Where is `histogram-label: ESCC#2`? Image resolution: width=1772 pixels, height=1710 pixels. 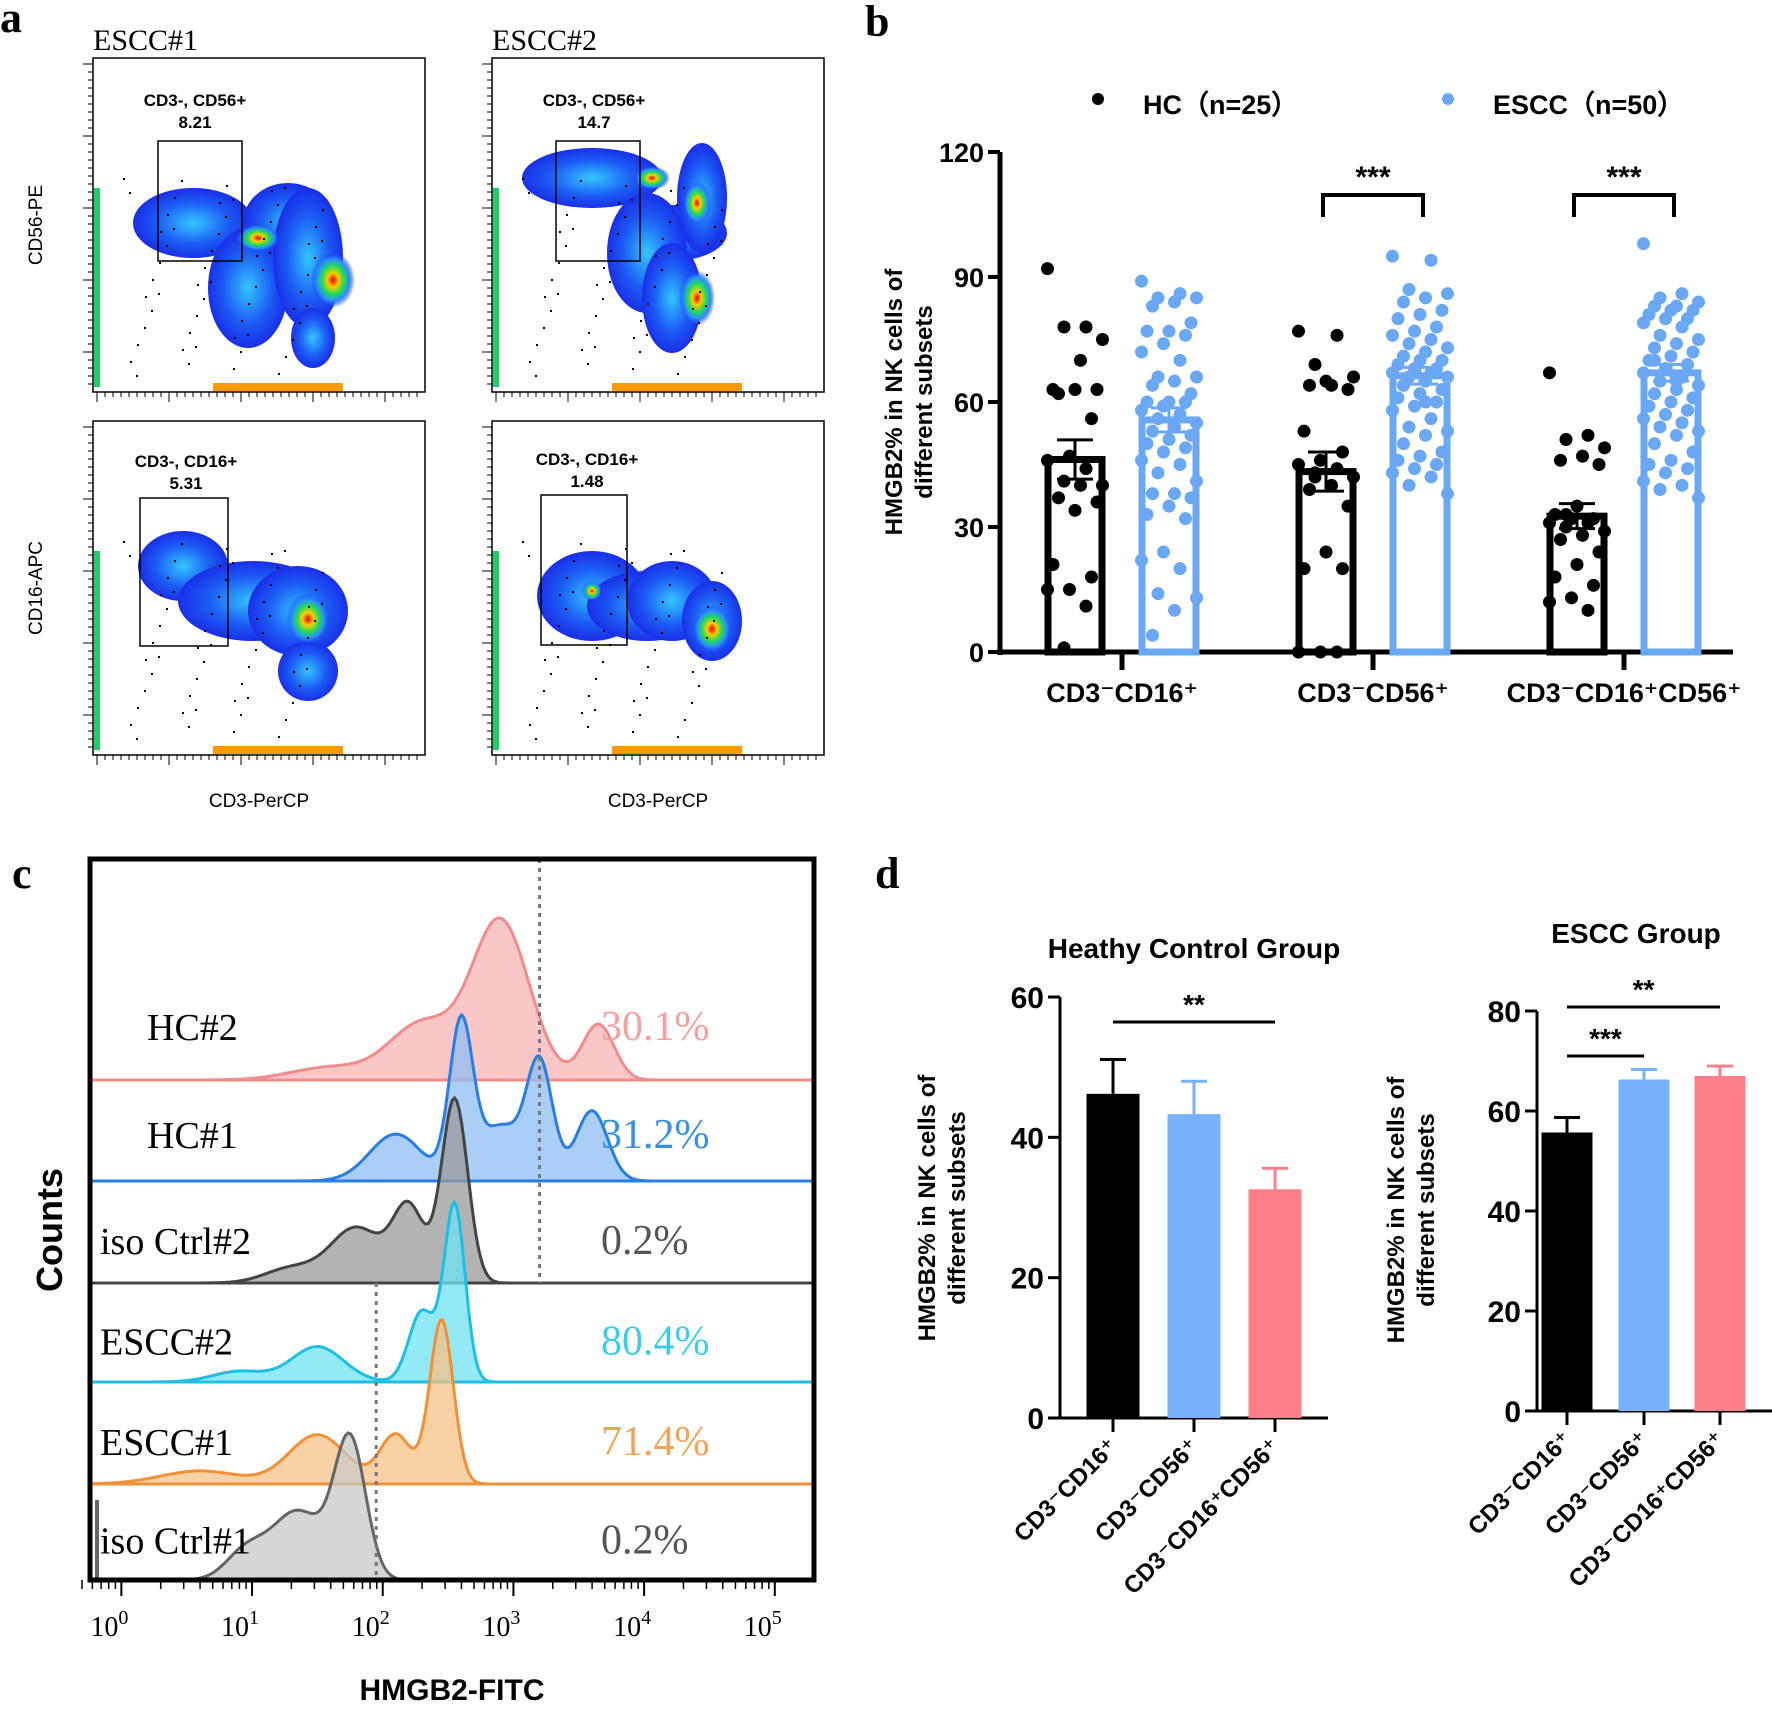 histogram-label: ESCC#2 is located at coordinates (166, 1342).